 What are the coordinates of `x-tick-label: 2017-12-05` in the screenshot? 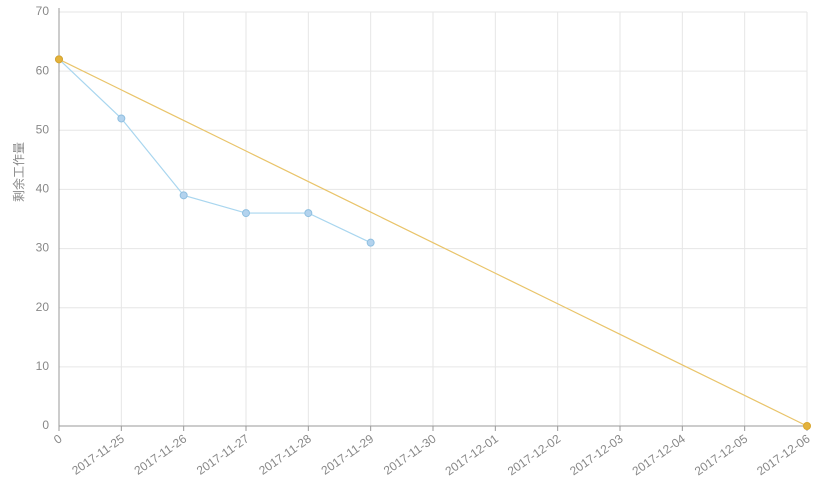 It's located at (721, 454).